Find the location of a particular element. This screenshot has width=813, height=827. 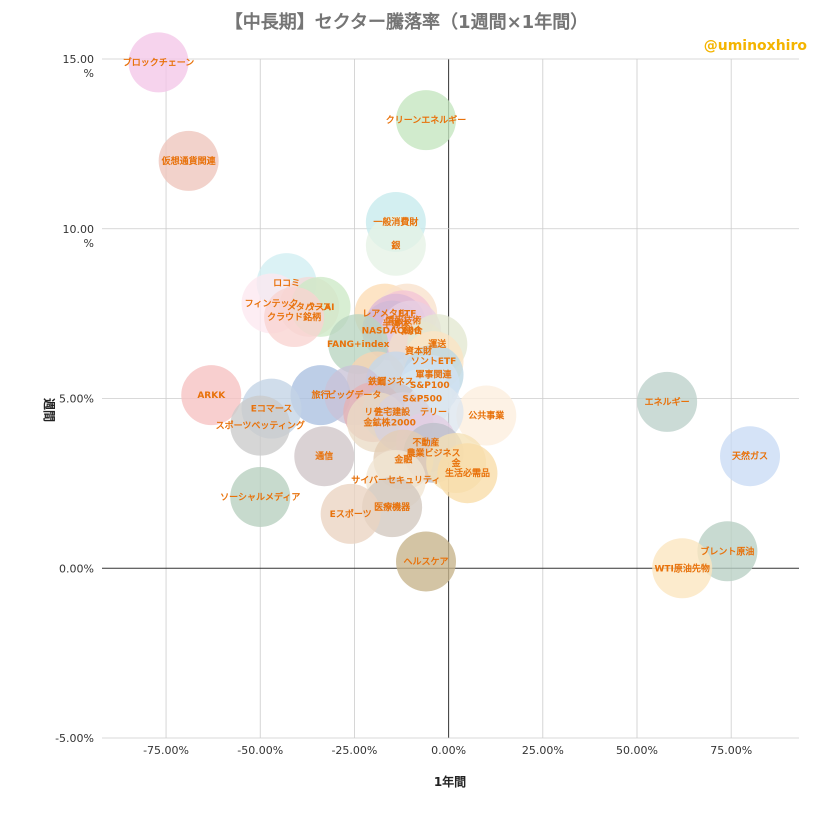

data-point-label: エネルギー is located at coordinates (667, 402).